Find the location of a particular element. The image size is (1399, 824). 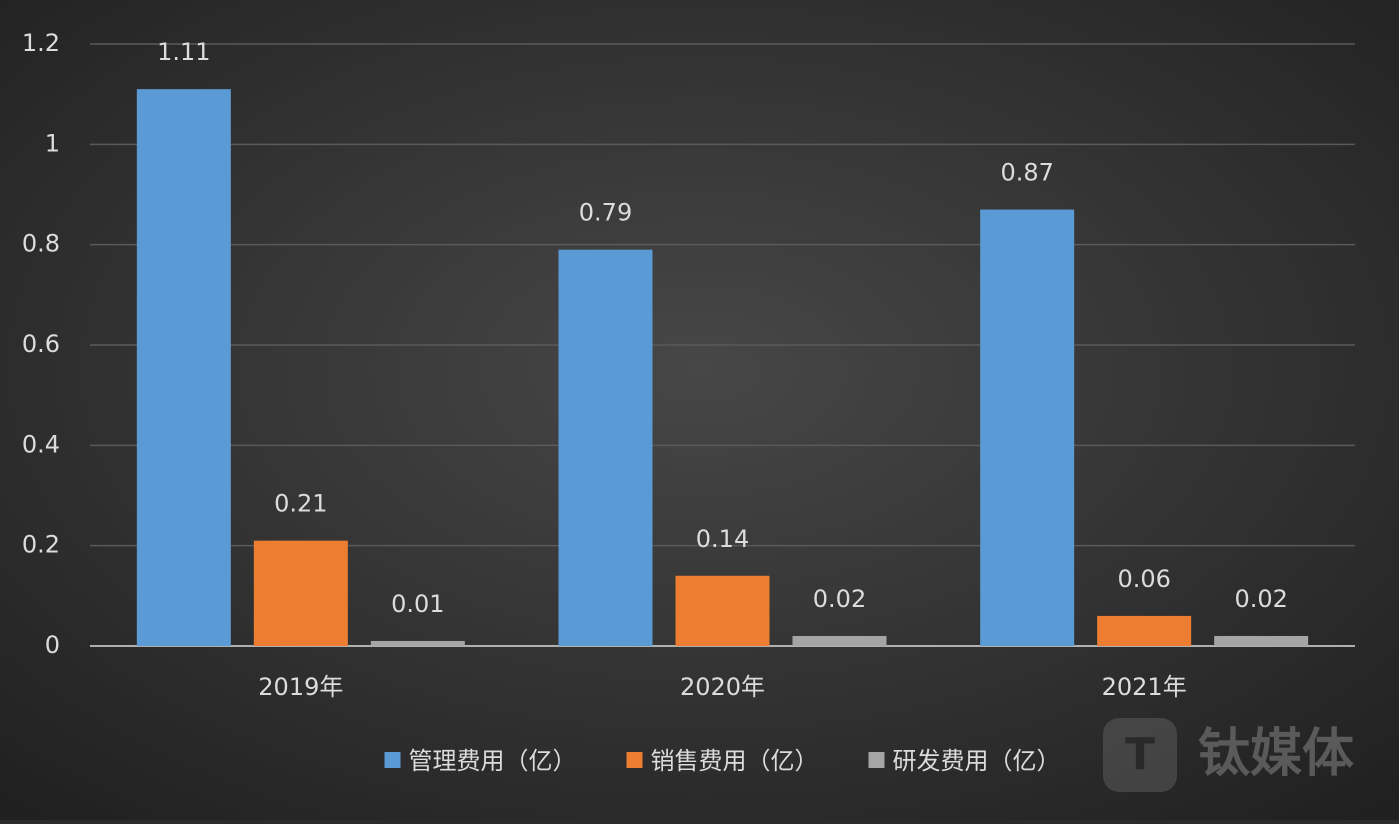

logo-glyph: T is located at coordinates (1140, 754).